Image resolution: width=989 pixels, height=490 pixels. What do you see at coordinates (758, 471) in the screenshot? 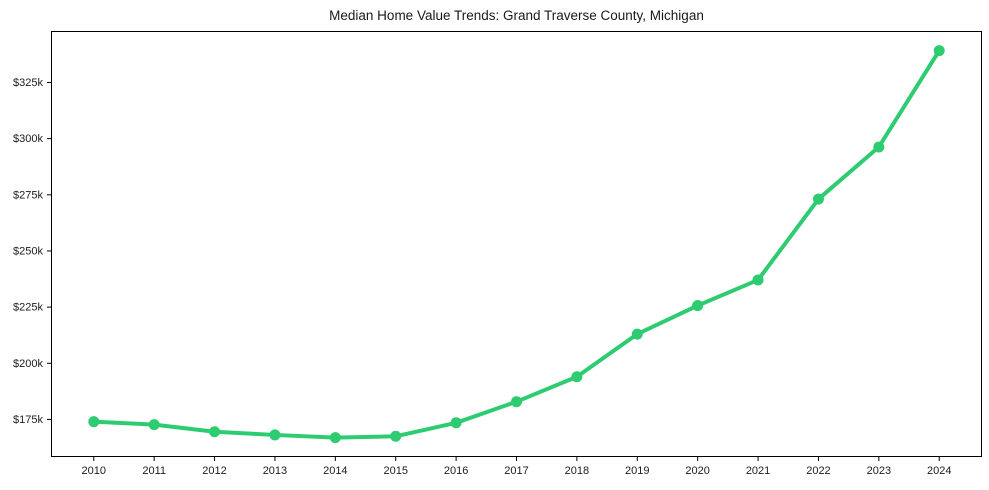
I see `x-axis-tick-label: 2021` at bounding box center [758, 471].